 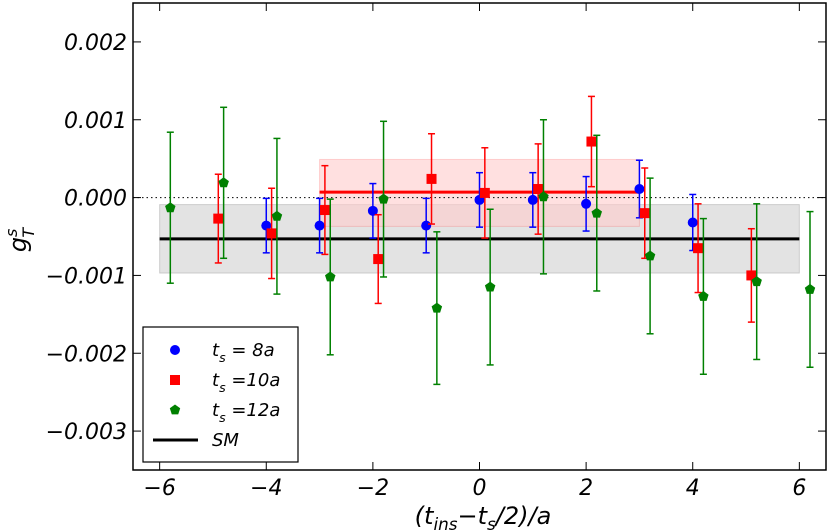 What do you see at coordinates (86, 276) in the screenshot?
I see `y-tick-label: −0.001` at bounding box center [86, 276].